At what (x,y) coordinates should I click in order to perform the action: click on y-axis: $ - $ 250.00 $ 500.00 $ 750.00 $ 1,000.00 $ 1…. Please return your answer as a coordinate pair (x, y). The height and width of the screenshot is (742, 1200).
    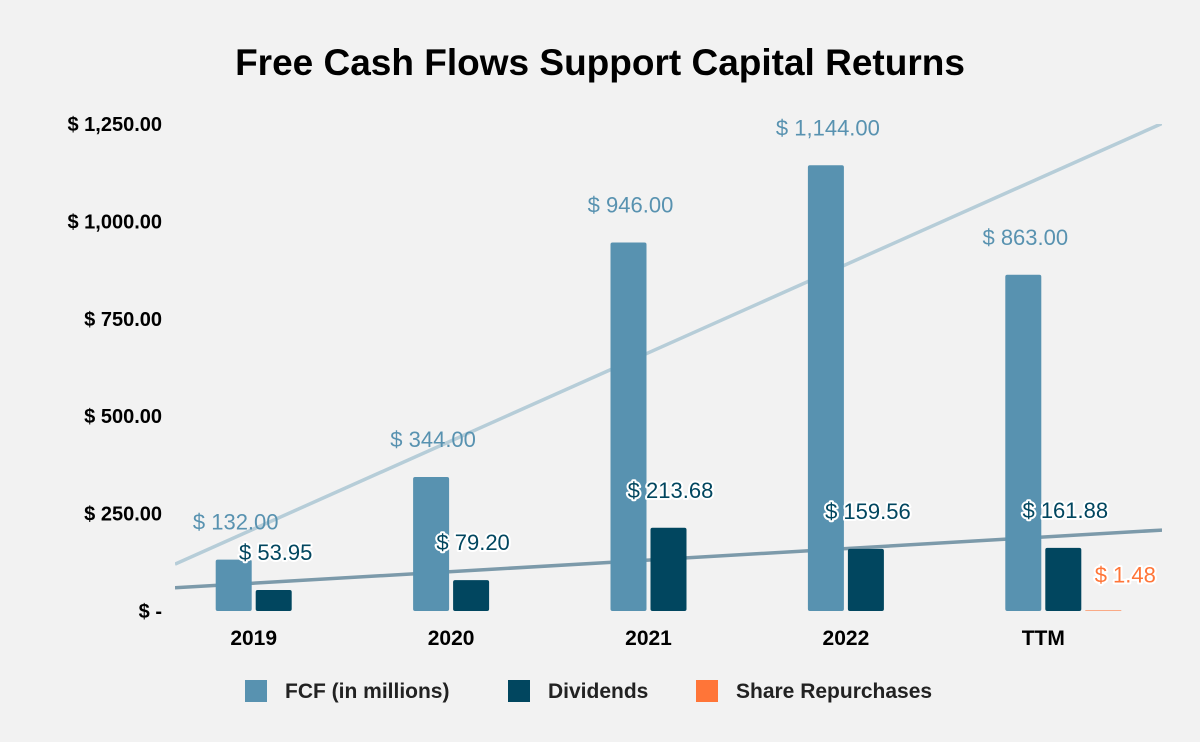
    Looking at the image, I should click on (114, 368).